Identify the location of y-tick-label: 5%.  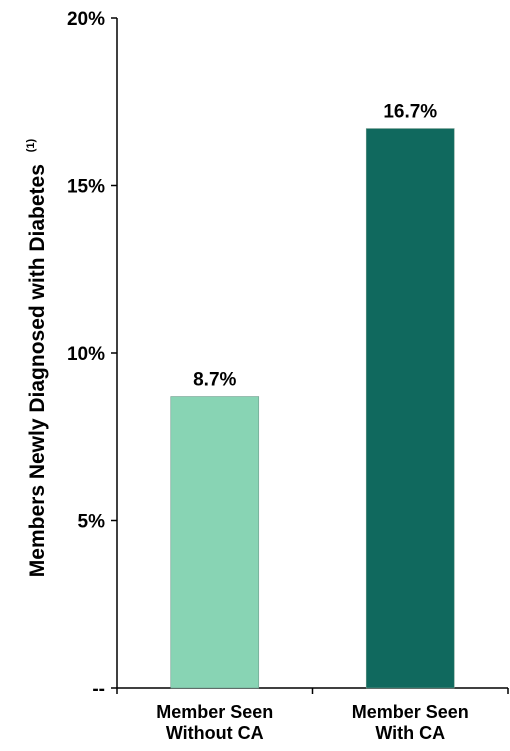
(92, 522).